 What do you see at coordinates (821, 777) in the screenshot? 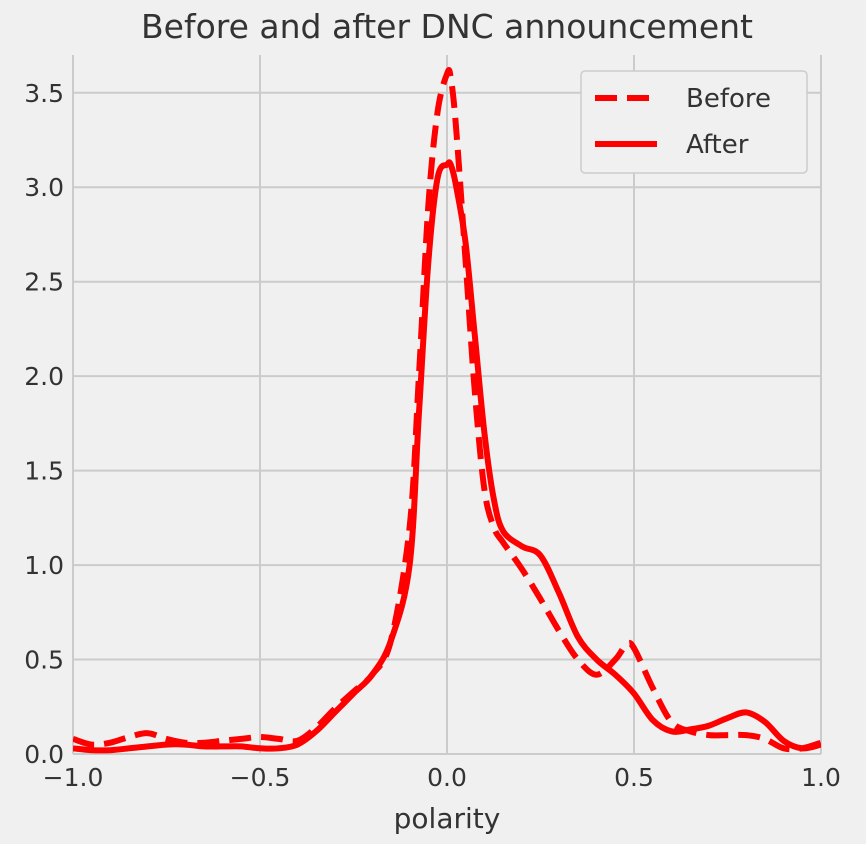
I see `x-tick-label: 1.0` at bounding box center [821, 777].